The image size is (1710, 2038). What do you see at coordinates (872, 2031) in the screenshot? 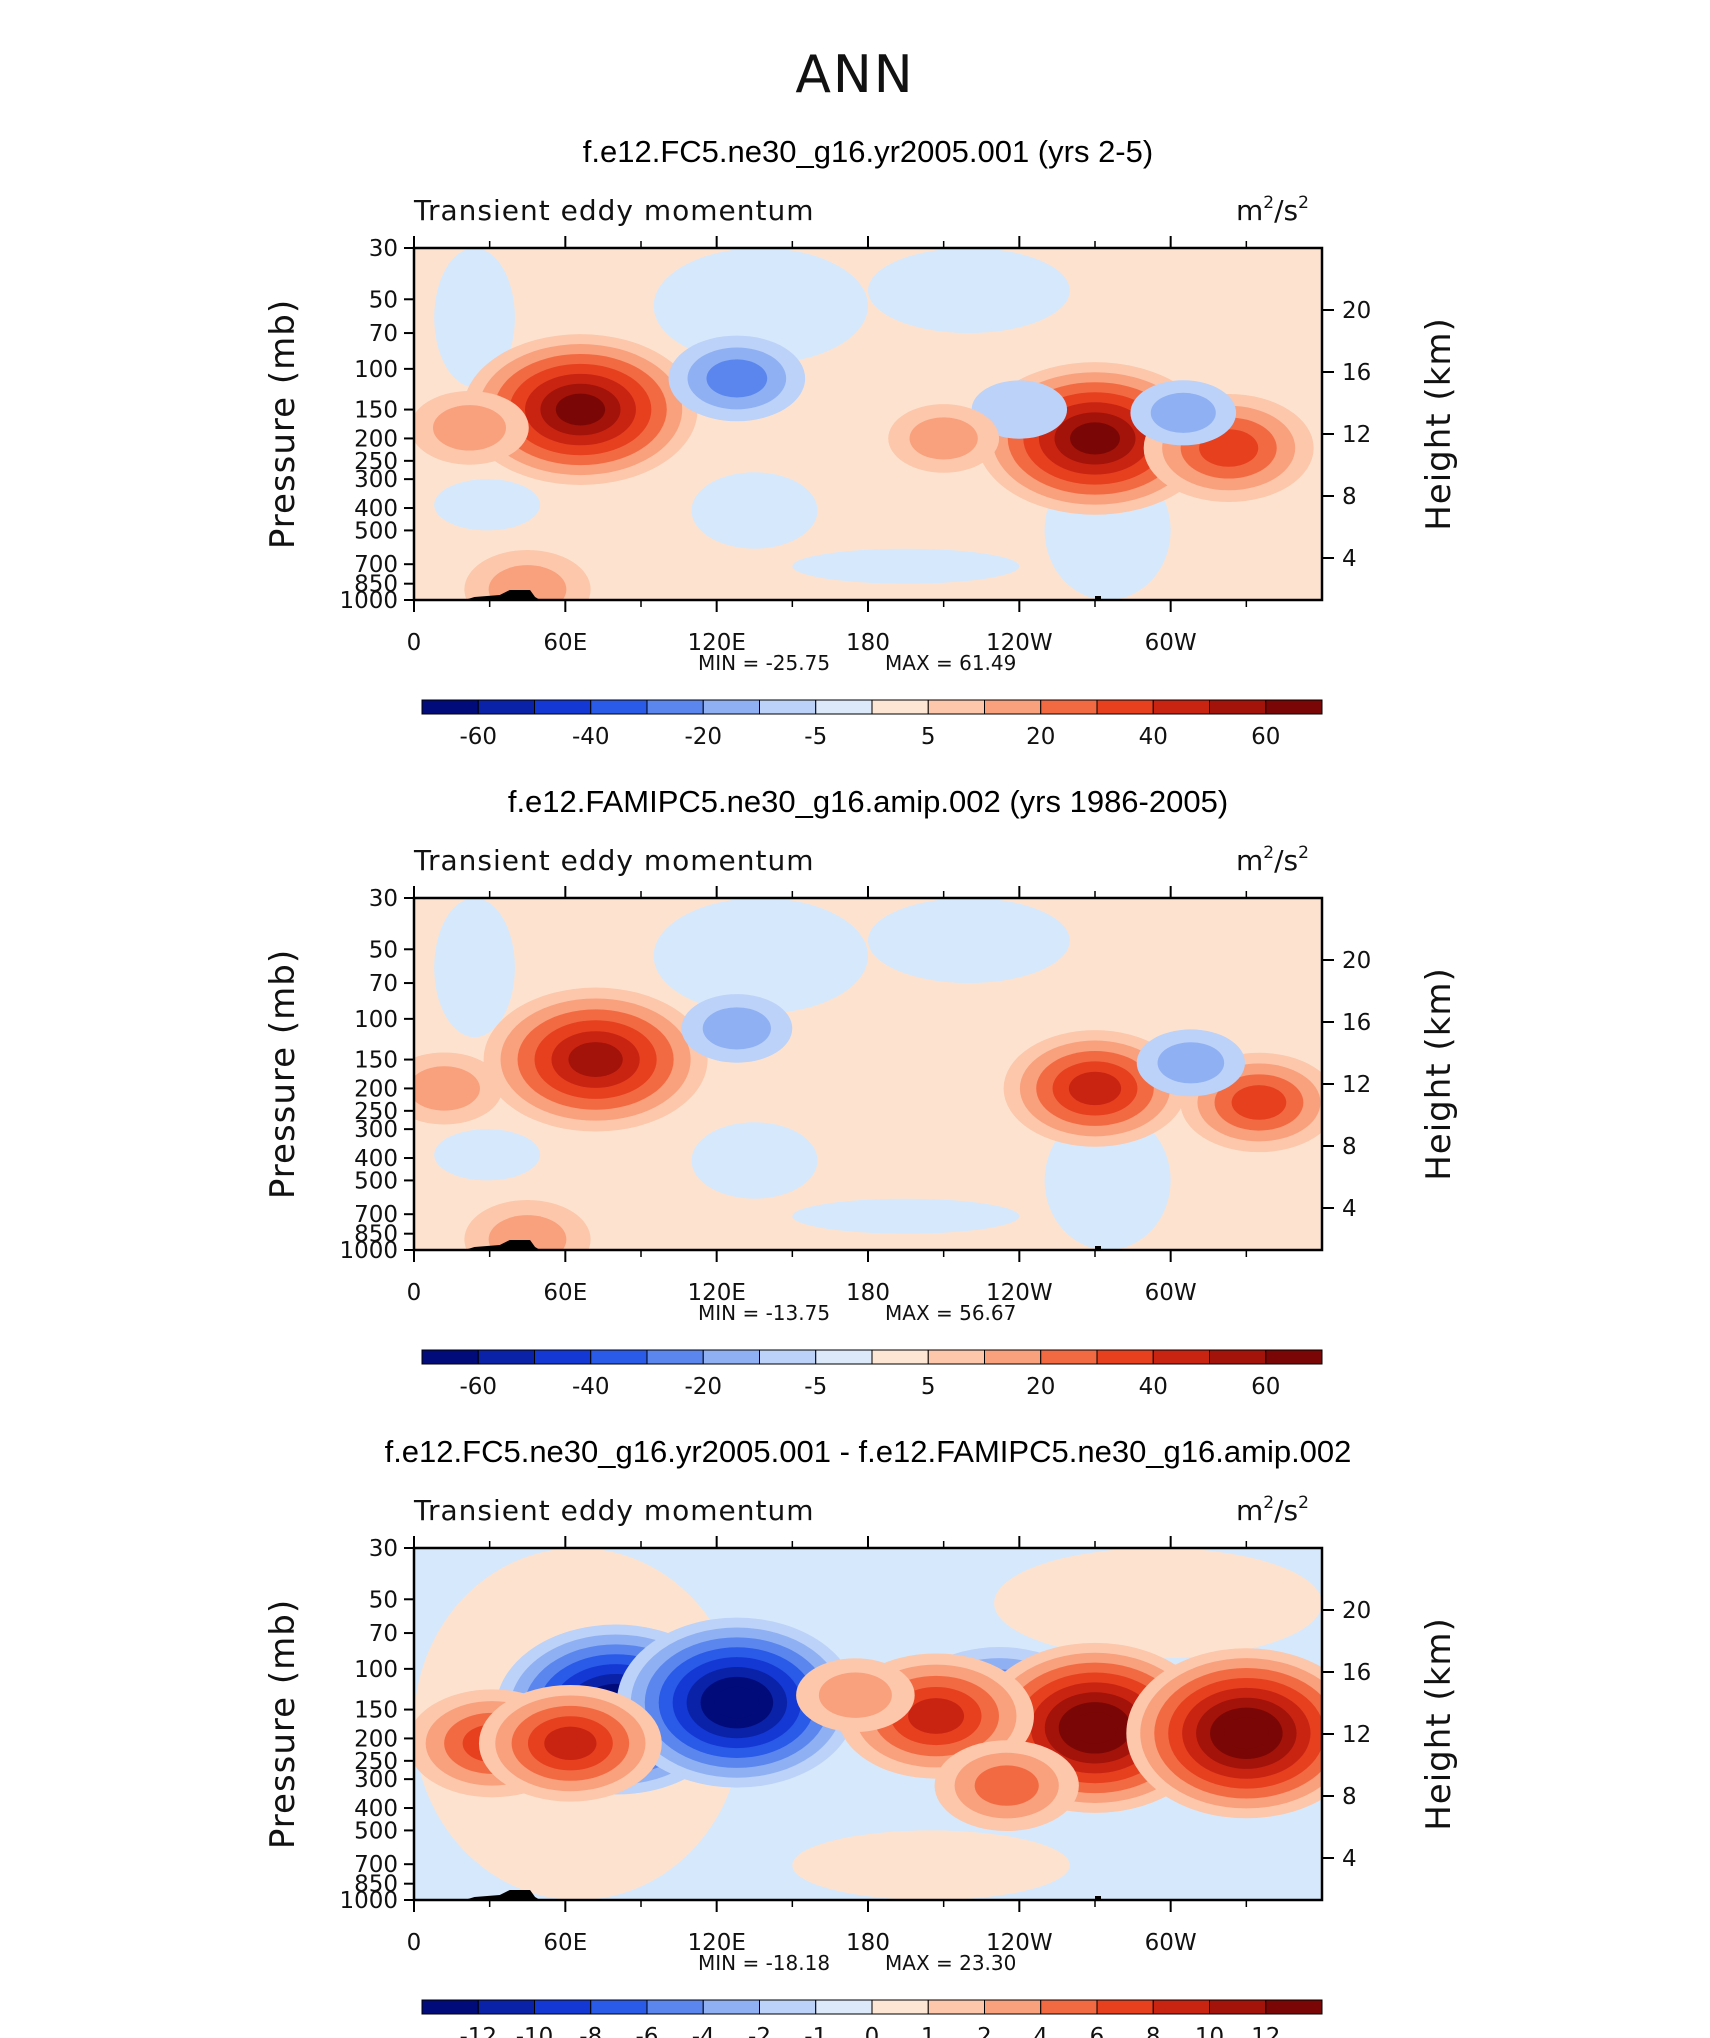
I see `colorbar-label: 0` at bounding box center [872, 2031].